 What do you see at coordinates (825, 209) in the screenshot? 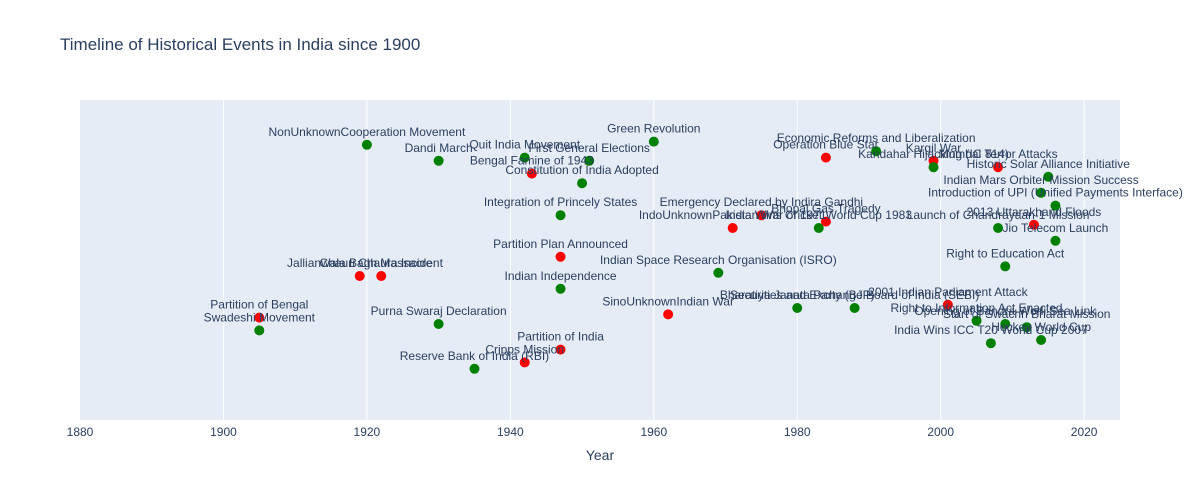
I see `data-point-label: Bhopal Gas Tragedy` at bounding box center [825, 209].